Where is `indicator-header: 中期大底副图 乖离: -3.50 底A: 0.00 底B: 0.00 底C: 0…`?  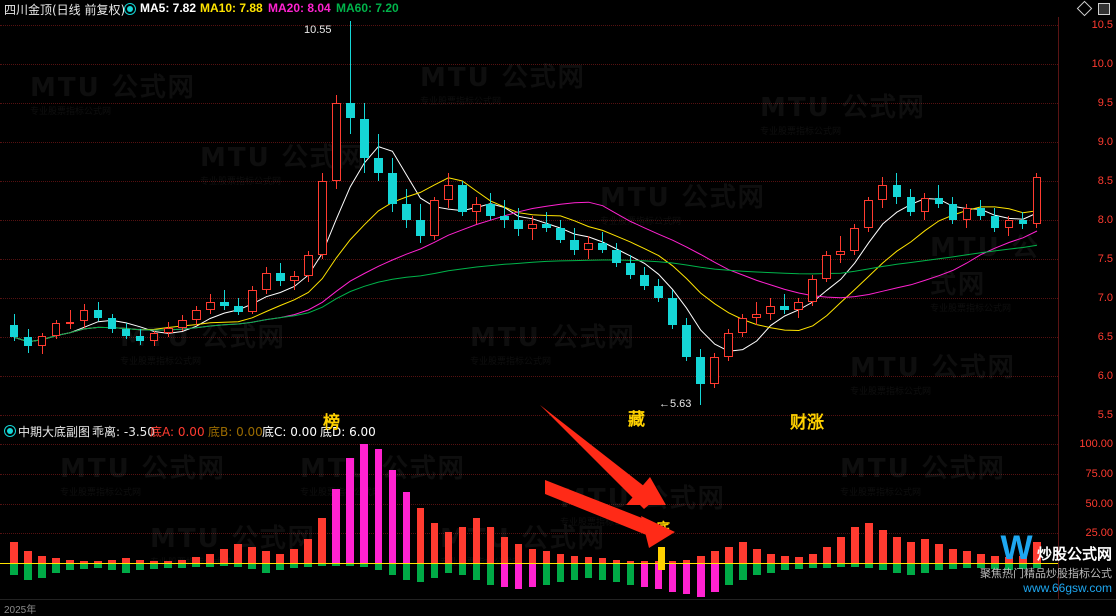
indicator-header: 中期大底副图 乖离: -3.50 底A: 0.00 底B: 0.00 底C: 0… is located at coordinates (558, 431).